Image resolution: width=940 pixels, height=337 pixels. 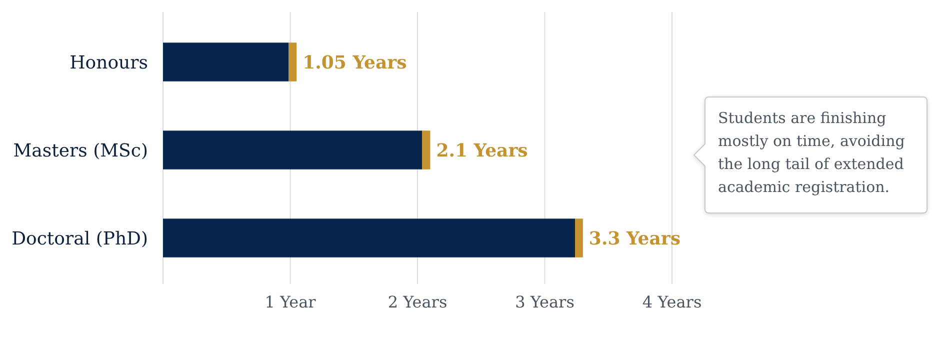 I want to click on x-tick-label: 4 Years, so click(x=672, y=302).